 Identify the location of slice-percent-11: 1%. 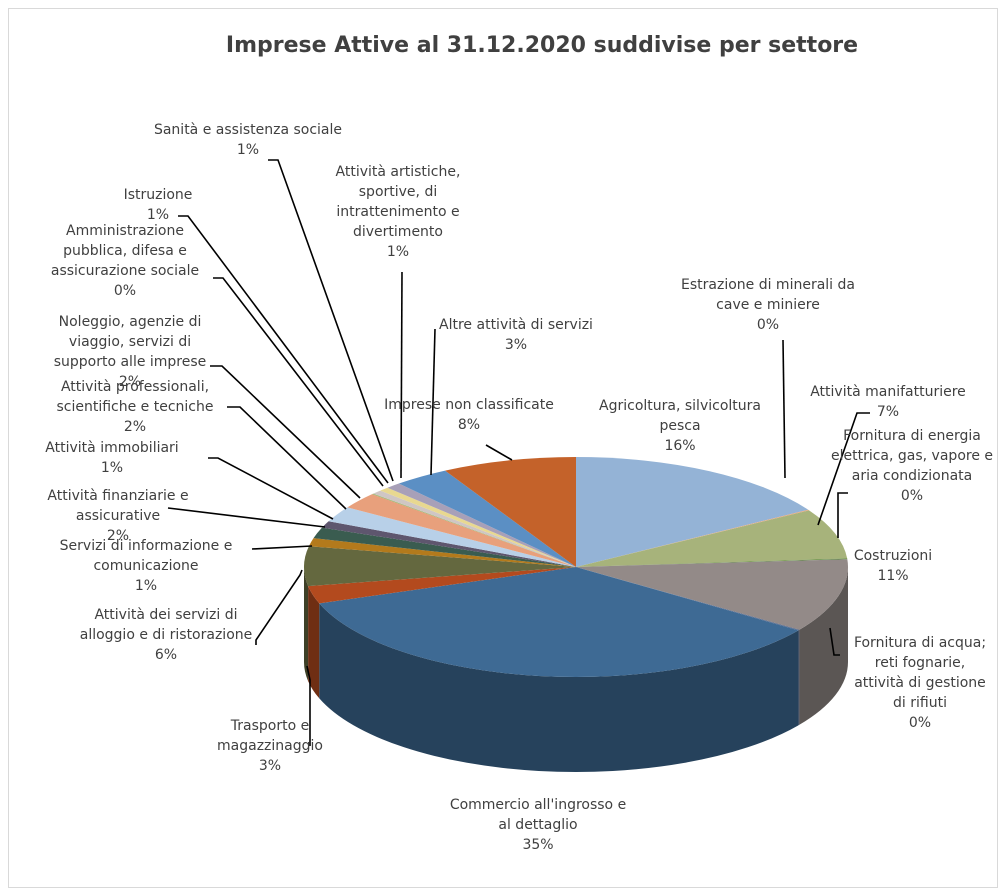
(112, 468).